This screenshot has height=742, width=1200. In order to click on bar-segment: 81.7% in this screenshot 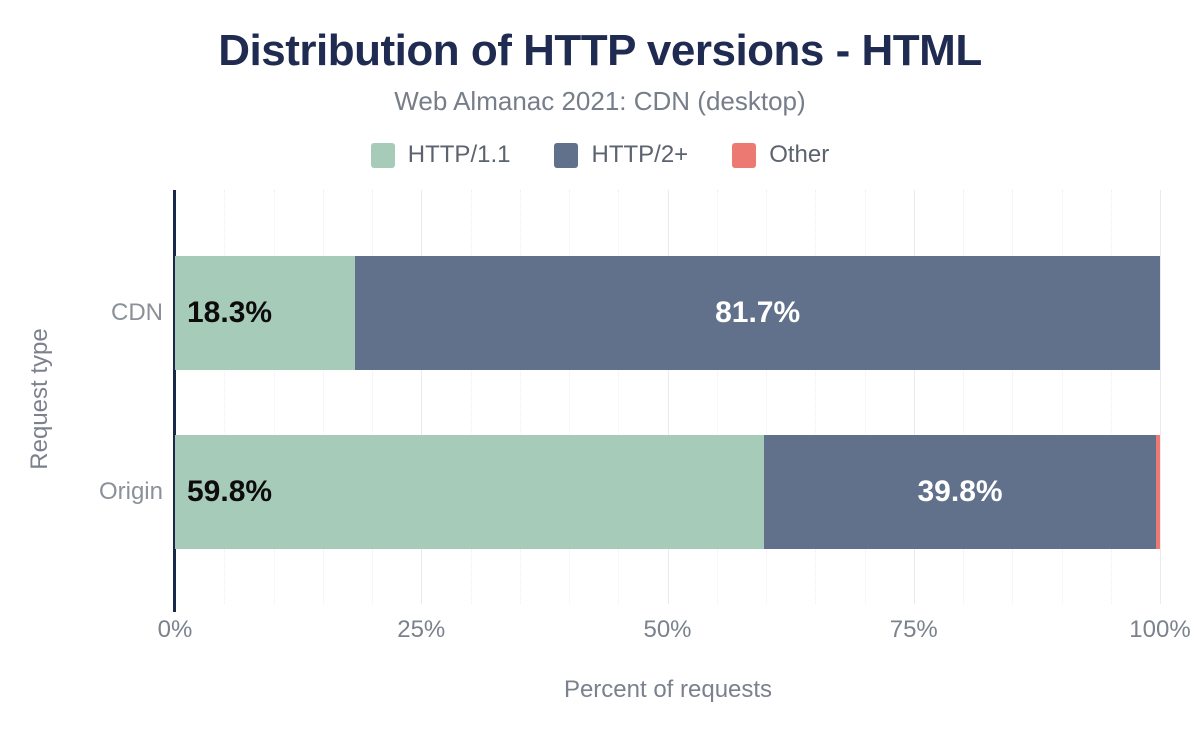, I will do `click(757, 313)`.